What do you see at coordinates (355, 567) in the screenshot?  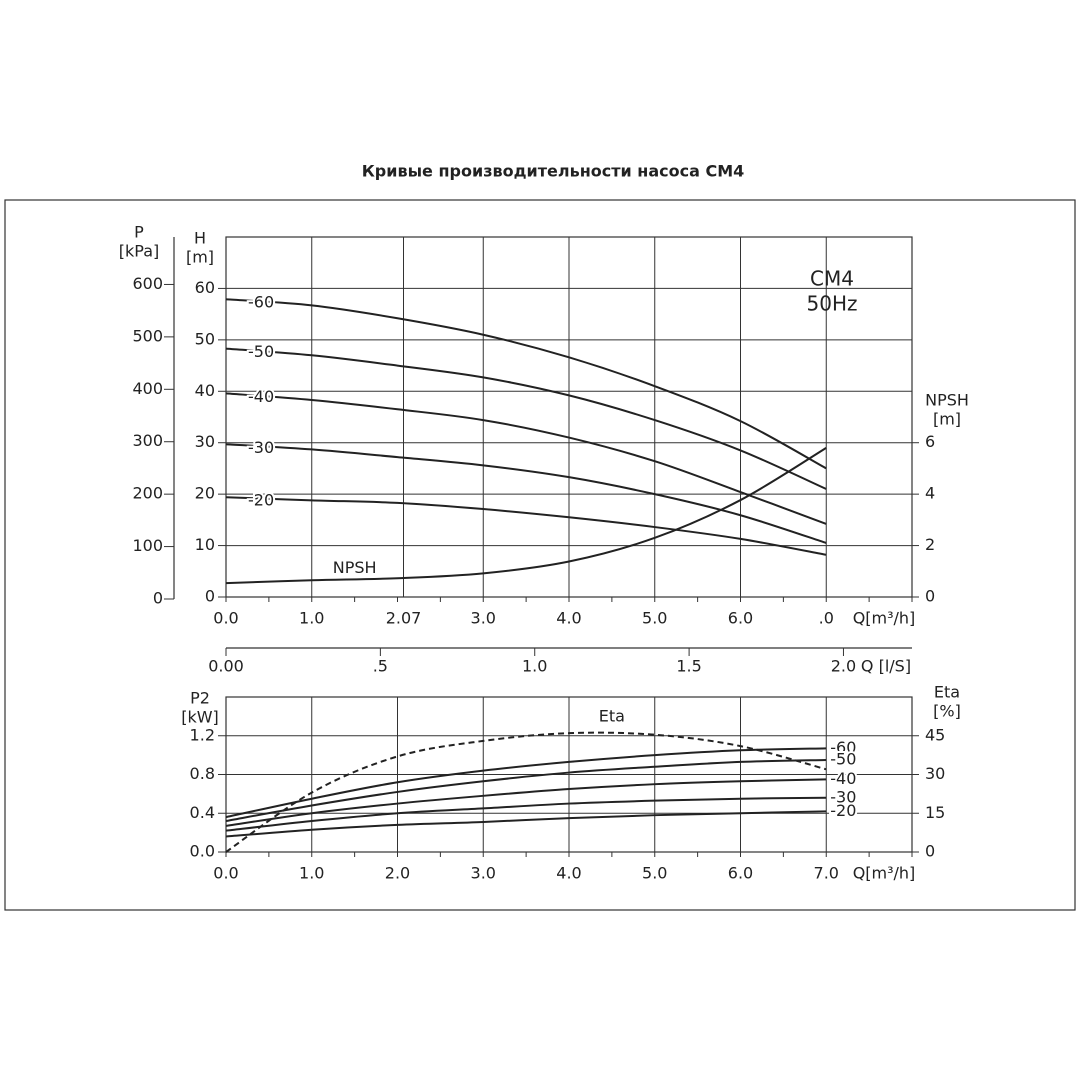 I see `series-label: NPSH` at bounding box center [355, 567].